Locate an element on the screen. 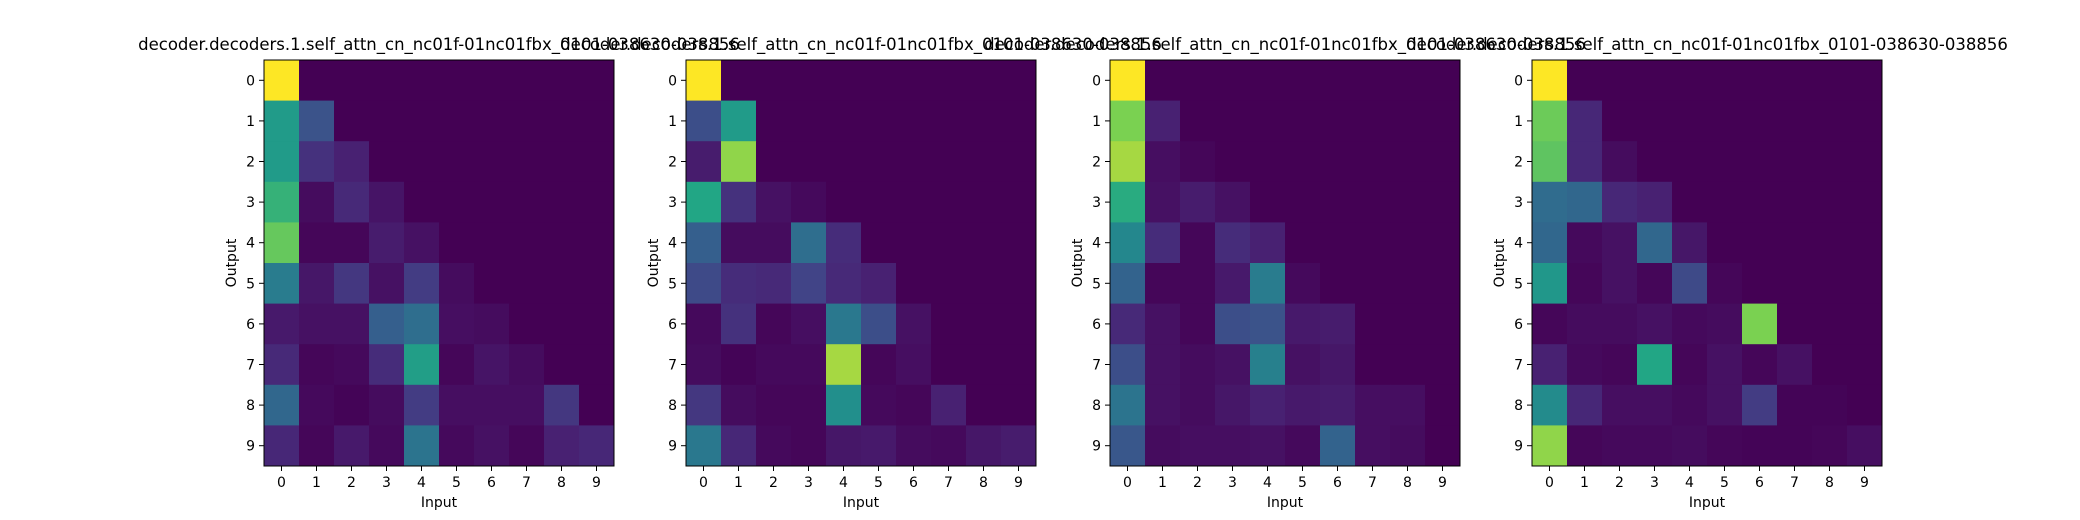 This screenshot has height=520, width=2080. heatmap-cell-r8-c2 is located at coordinates (1620, 405).